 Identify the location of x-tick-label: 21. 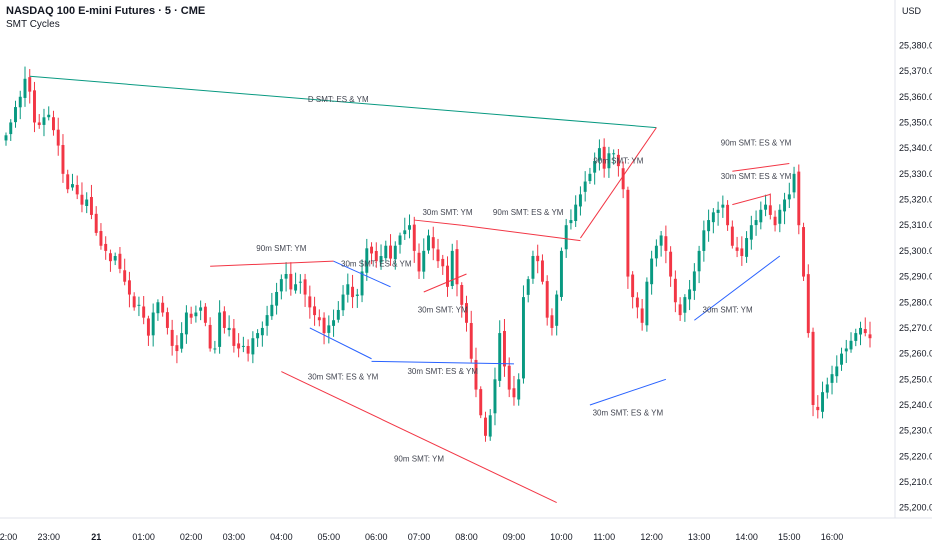
(96, 537).